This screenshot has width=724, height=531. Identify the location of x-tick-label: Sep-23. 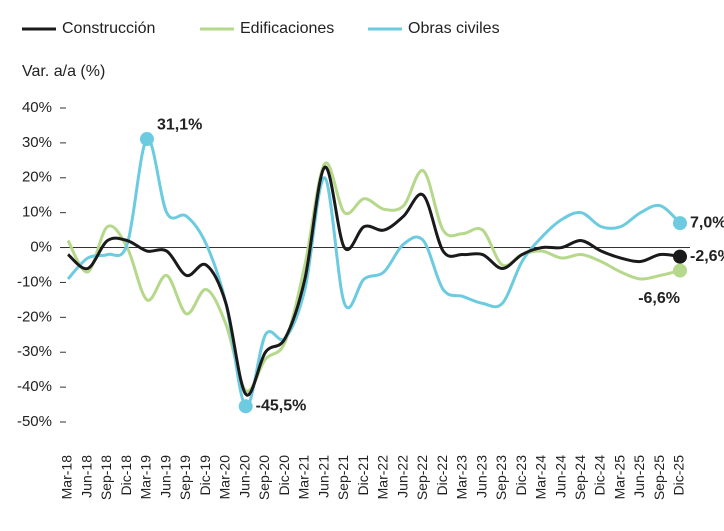
(501, 477).